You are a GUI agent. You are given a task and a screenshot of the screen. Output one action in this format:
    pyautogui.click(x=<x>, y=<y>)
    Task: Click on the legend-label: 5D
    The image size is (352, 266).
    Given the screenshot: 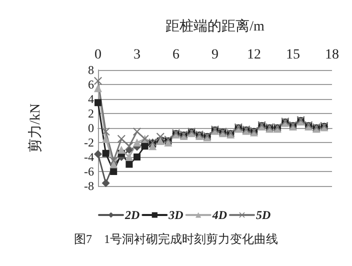 What is the action you would take?
    pyautogui.click(x=263, y=215)
    